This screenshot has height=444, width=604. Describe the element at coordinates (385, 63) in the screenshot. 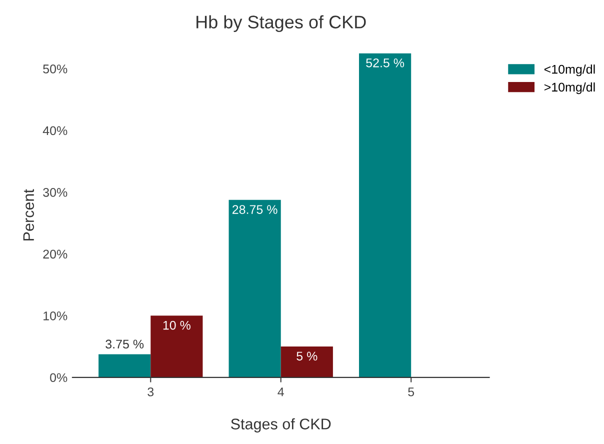

I see `data-label: 52.5 %` at that location.